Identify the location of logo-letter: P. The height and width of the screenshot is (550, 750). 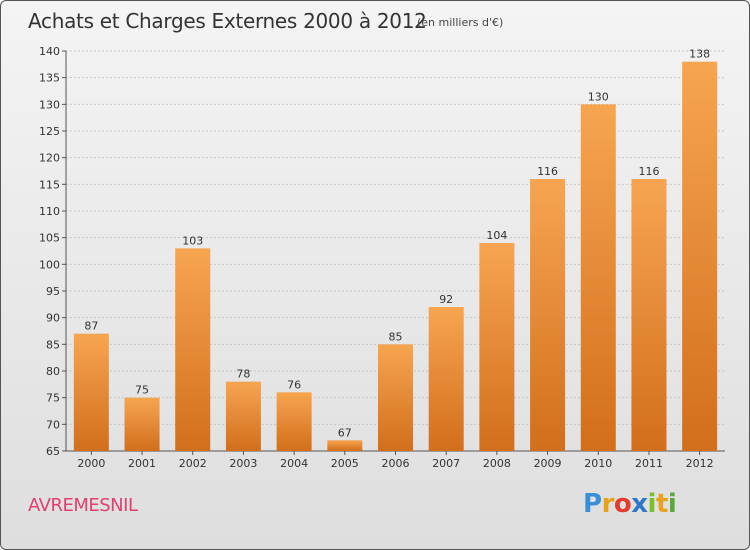
(592, 504).